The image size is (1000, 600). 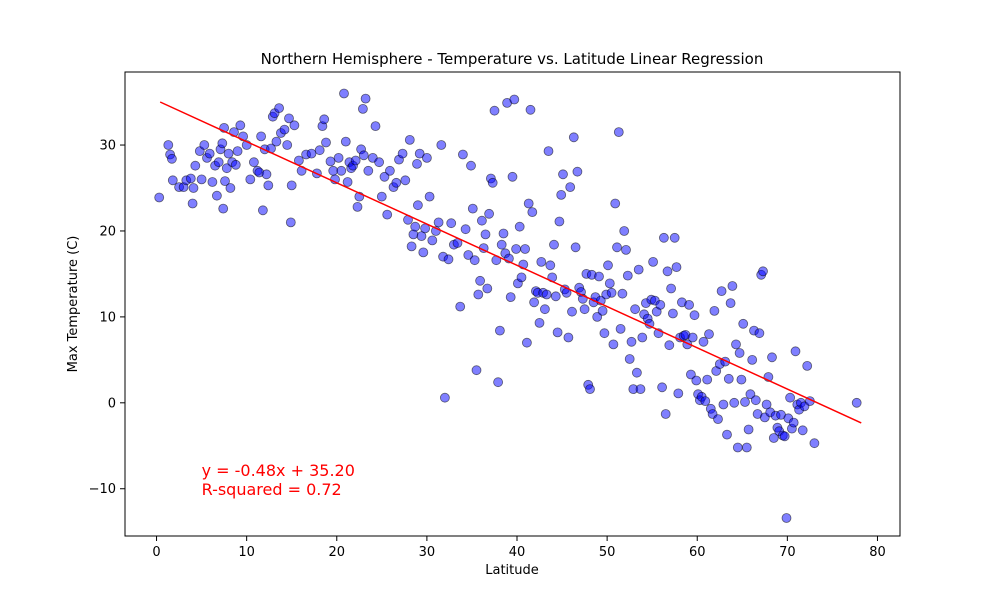 What do you see at coordinates (246, 552) in the screenshot?
I see `x-tick-label: 10` at bounding box center [246, 552].